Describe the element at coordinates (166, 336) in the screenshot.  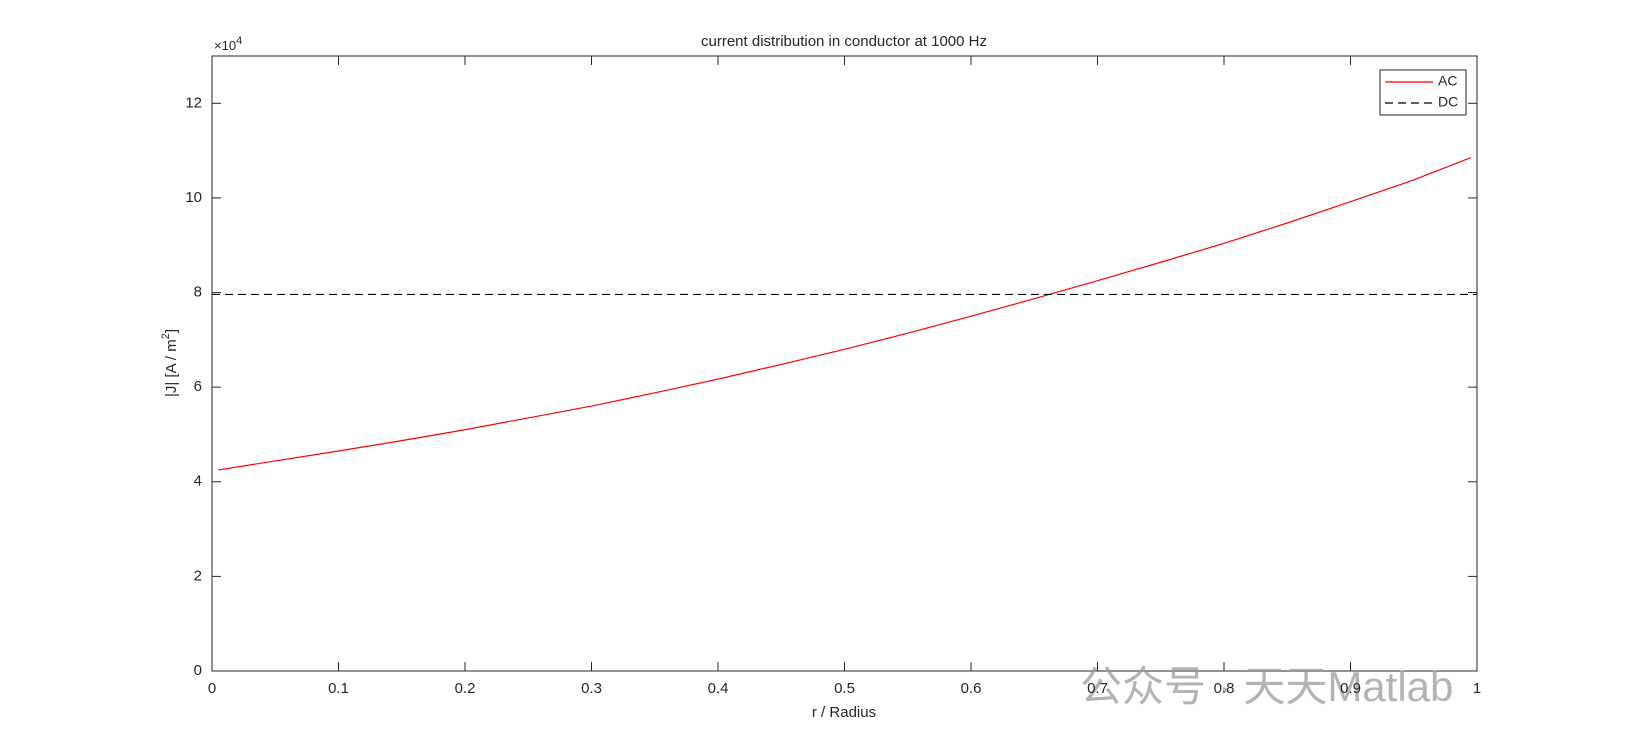
I see `y-label-sup: 2` at that location.